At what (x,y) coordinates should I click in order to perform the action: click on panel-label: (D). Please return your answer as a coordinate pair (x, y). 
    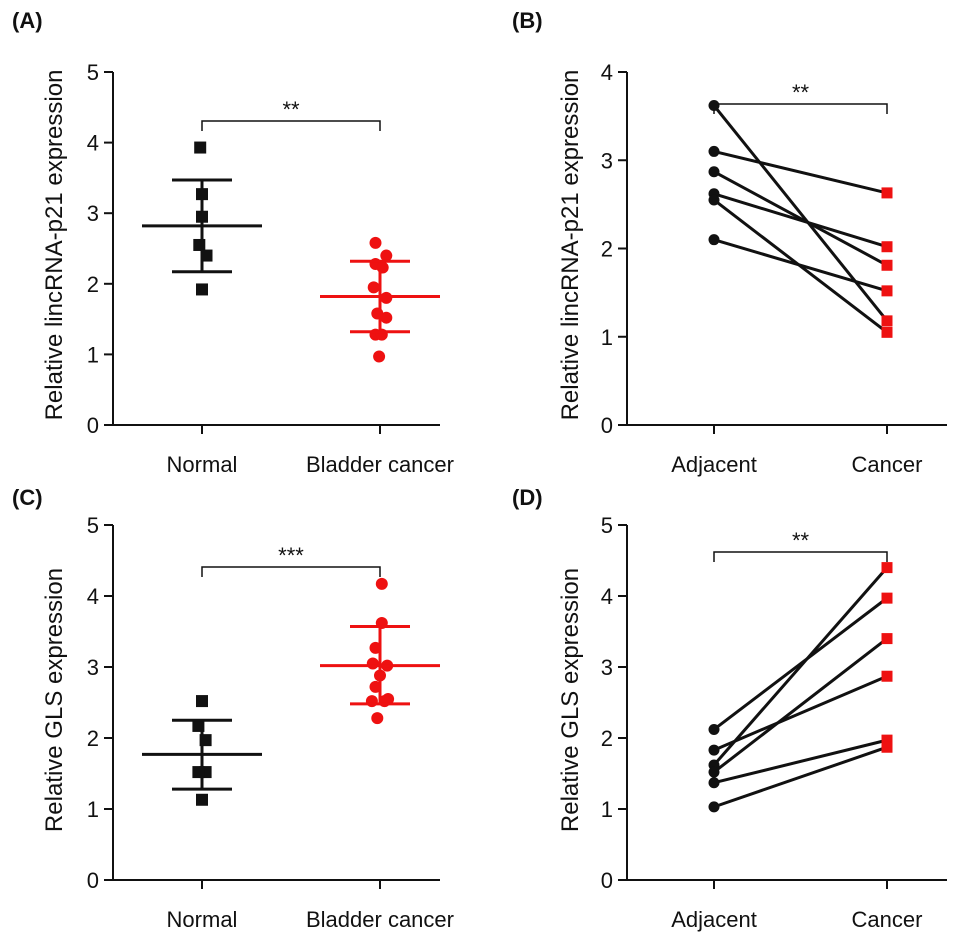
    Looking at the image, I should click on (527, 497).